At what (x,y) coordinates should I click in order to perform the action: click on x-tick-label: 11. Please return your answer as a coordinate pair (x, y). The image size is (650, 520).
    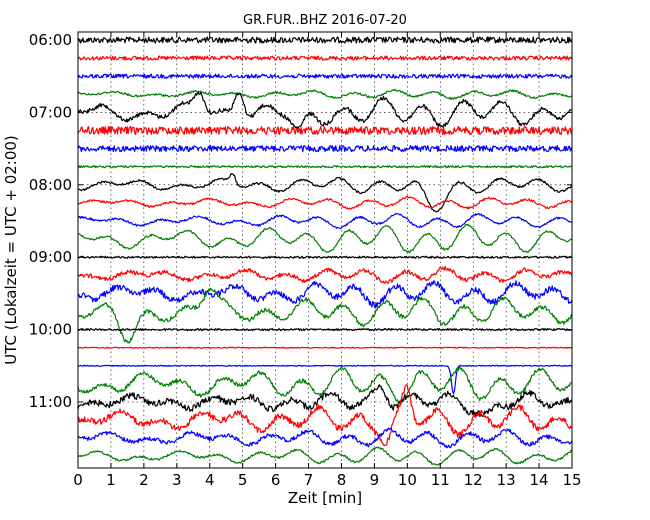
    Looking at the image, I should click on (440, 480).